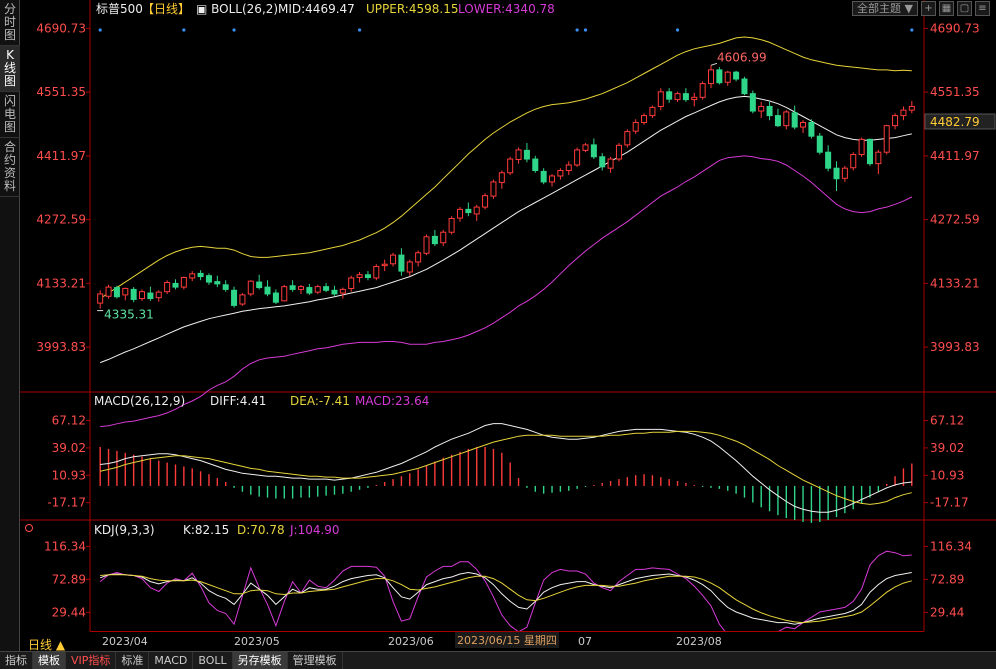  Describe the element at coordinates (947, 448) in the screenshot. I see `macd-y-tick-label-right: 39.02` at that location.